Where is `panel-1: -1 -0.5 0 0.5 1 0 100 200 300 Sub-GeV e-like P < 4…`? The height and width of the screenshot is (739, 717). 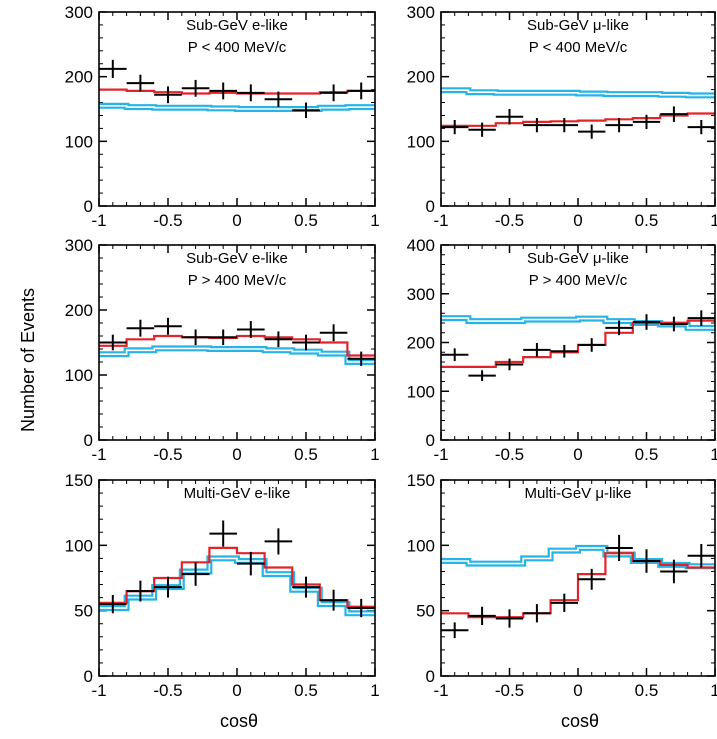 panel-1: -1 -0.5 0 0.5 1 0 100 200 300 Sub-GeV e-like P < 4… is located at coordinates (222, 116).